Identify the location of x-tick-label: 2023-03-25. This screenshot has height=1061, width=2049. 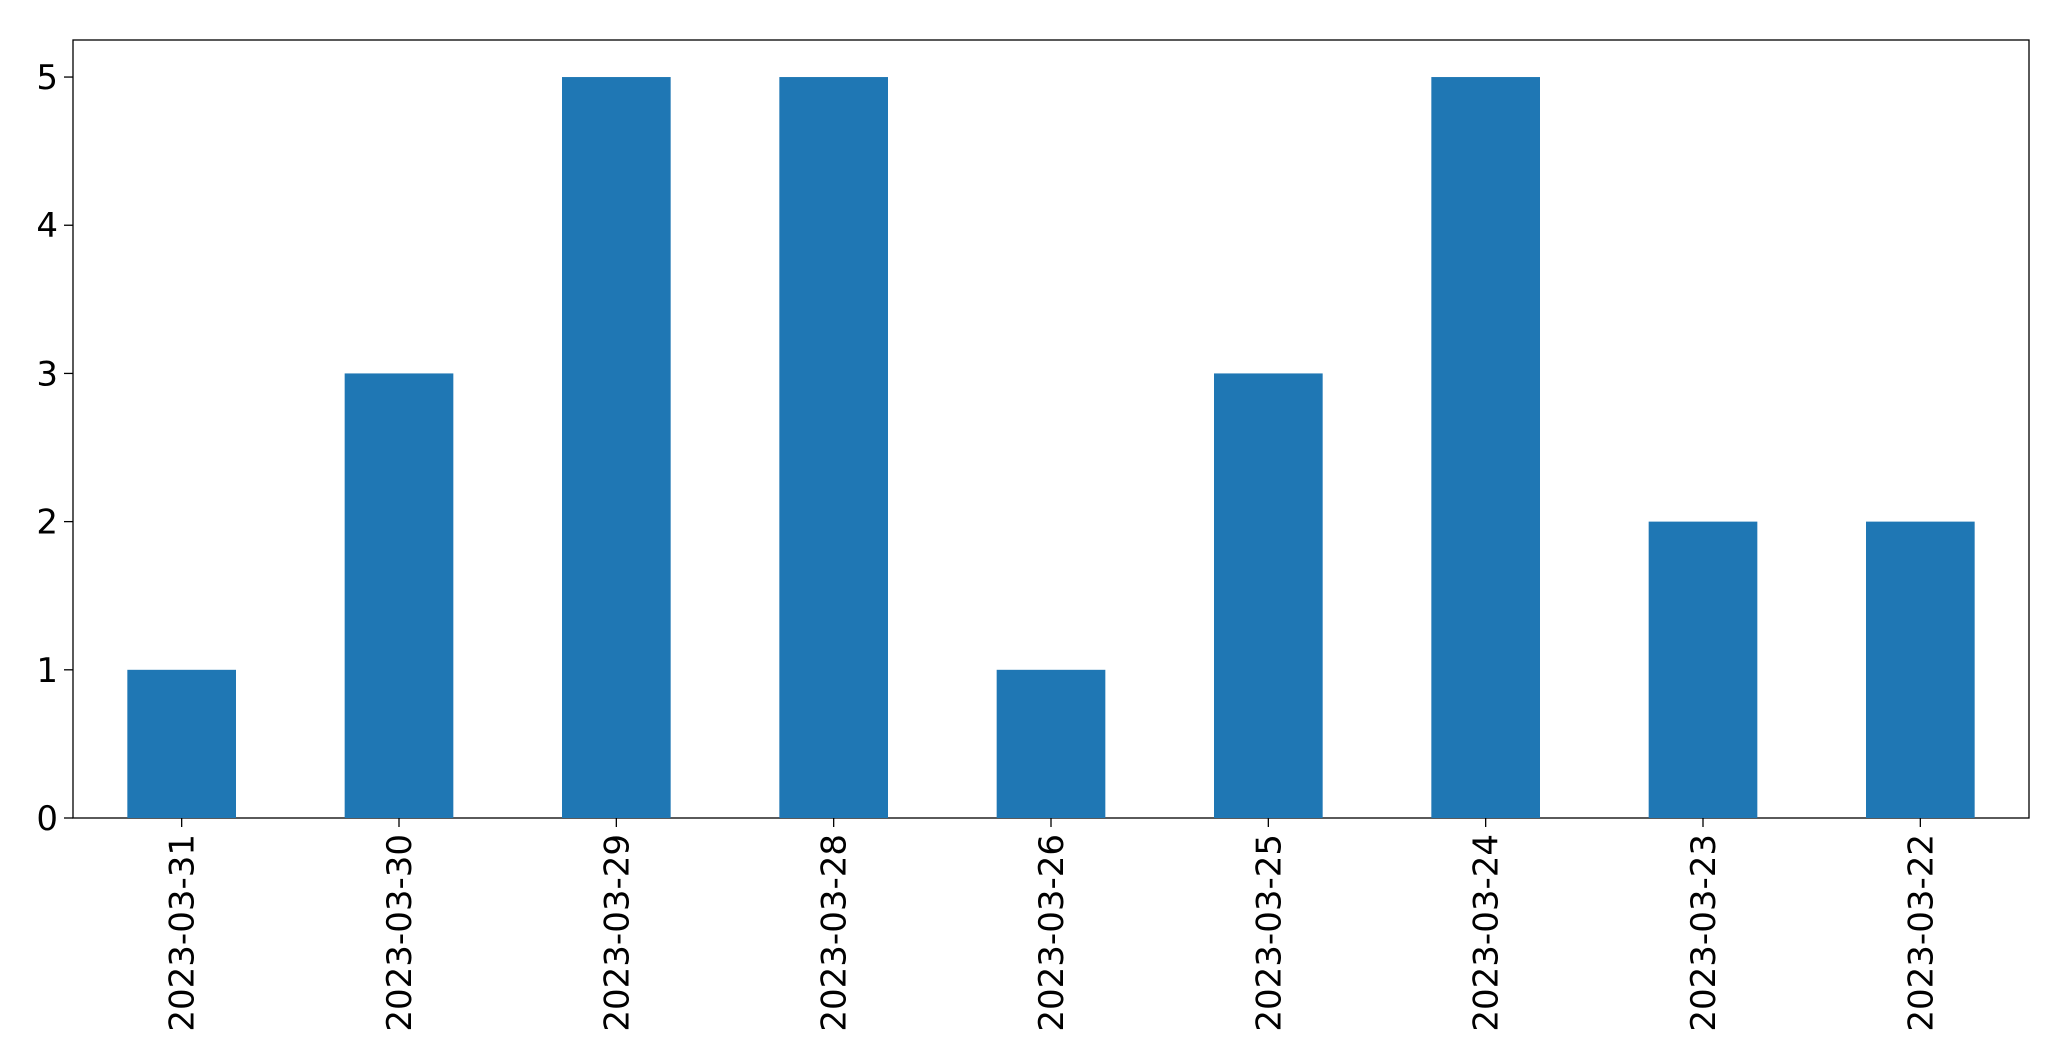
(1269, 933).